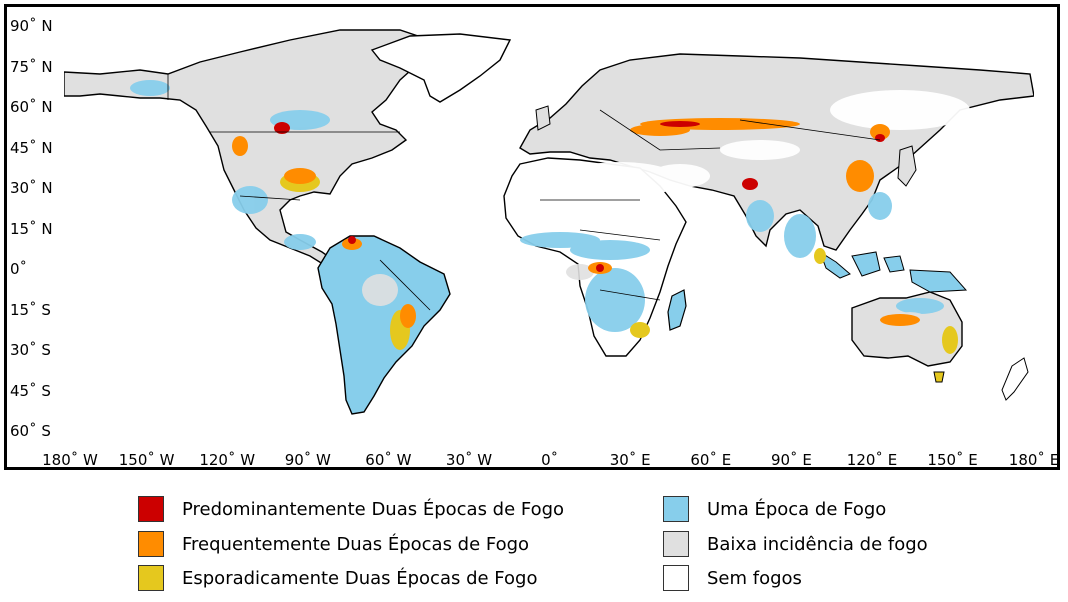  I want to click on latitude-label: 15˚ N, so click(31, 228).